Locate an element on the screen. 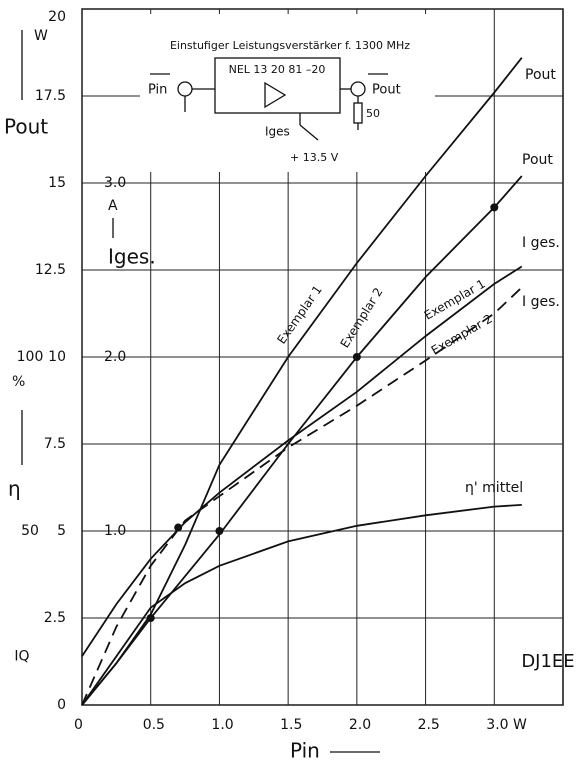 This screenshot has height=771, width=580. y-tick-label: 17.5 is located at coordinates (50, 96).